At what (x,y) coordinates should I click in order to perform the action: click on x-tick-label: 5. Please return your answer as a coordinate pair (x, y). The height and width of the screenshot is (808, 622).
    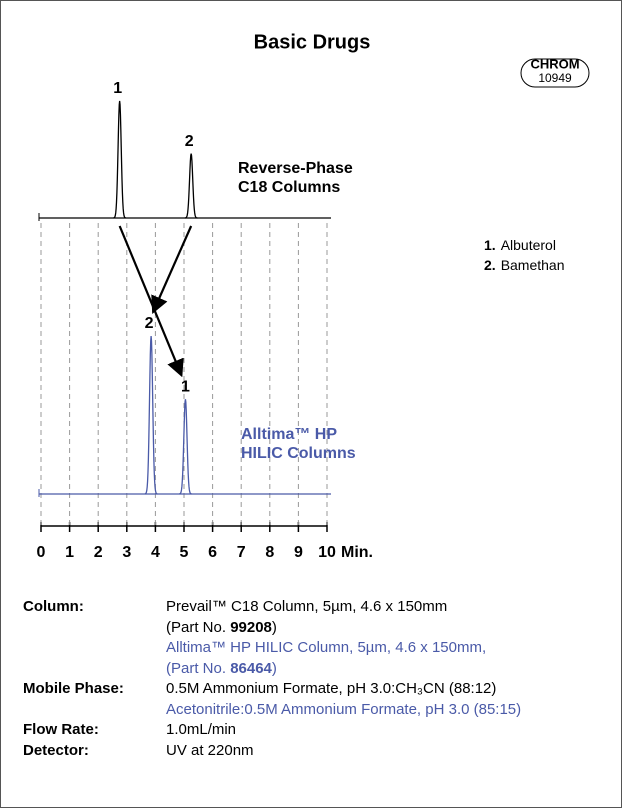
    Looking at the image, I should click on (184, 552).